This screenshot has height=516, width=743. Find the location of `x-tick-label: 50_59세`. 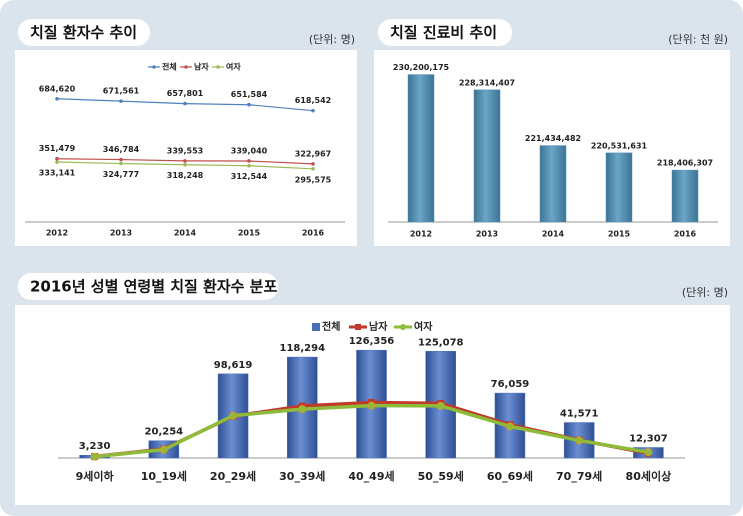

x-tick-label: 50_59세 is located at coordinates (441, 476).